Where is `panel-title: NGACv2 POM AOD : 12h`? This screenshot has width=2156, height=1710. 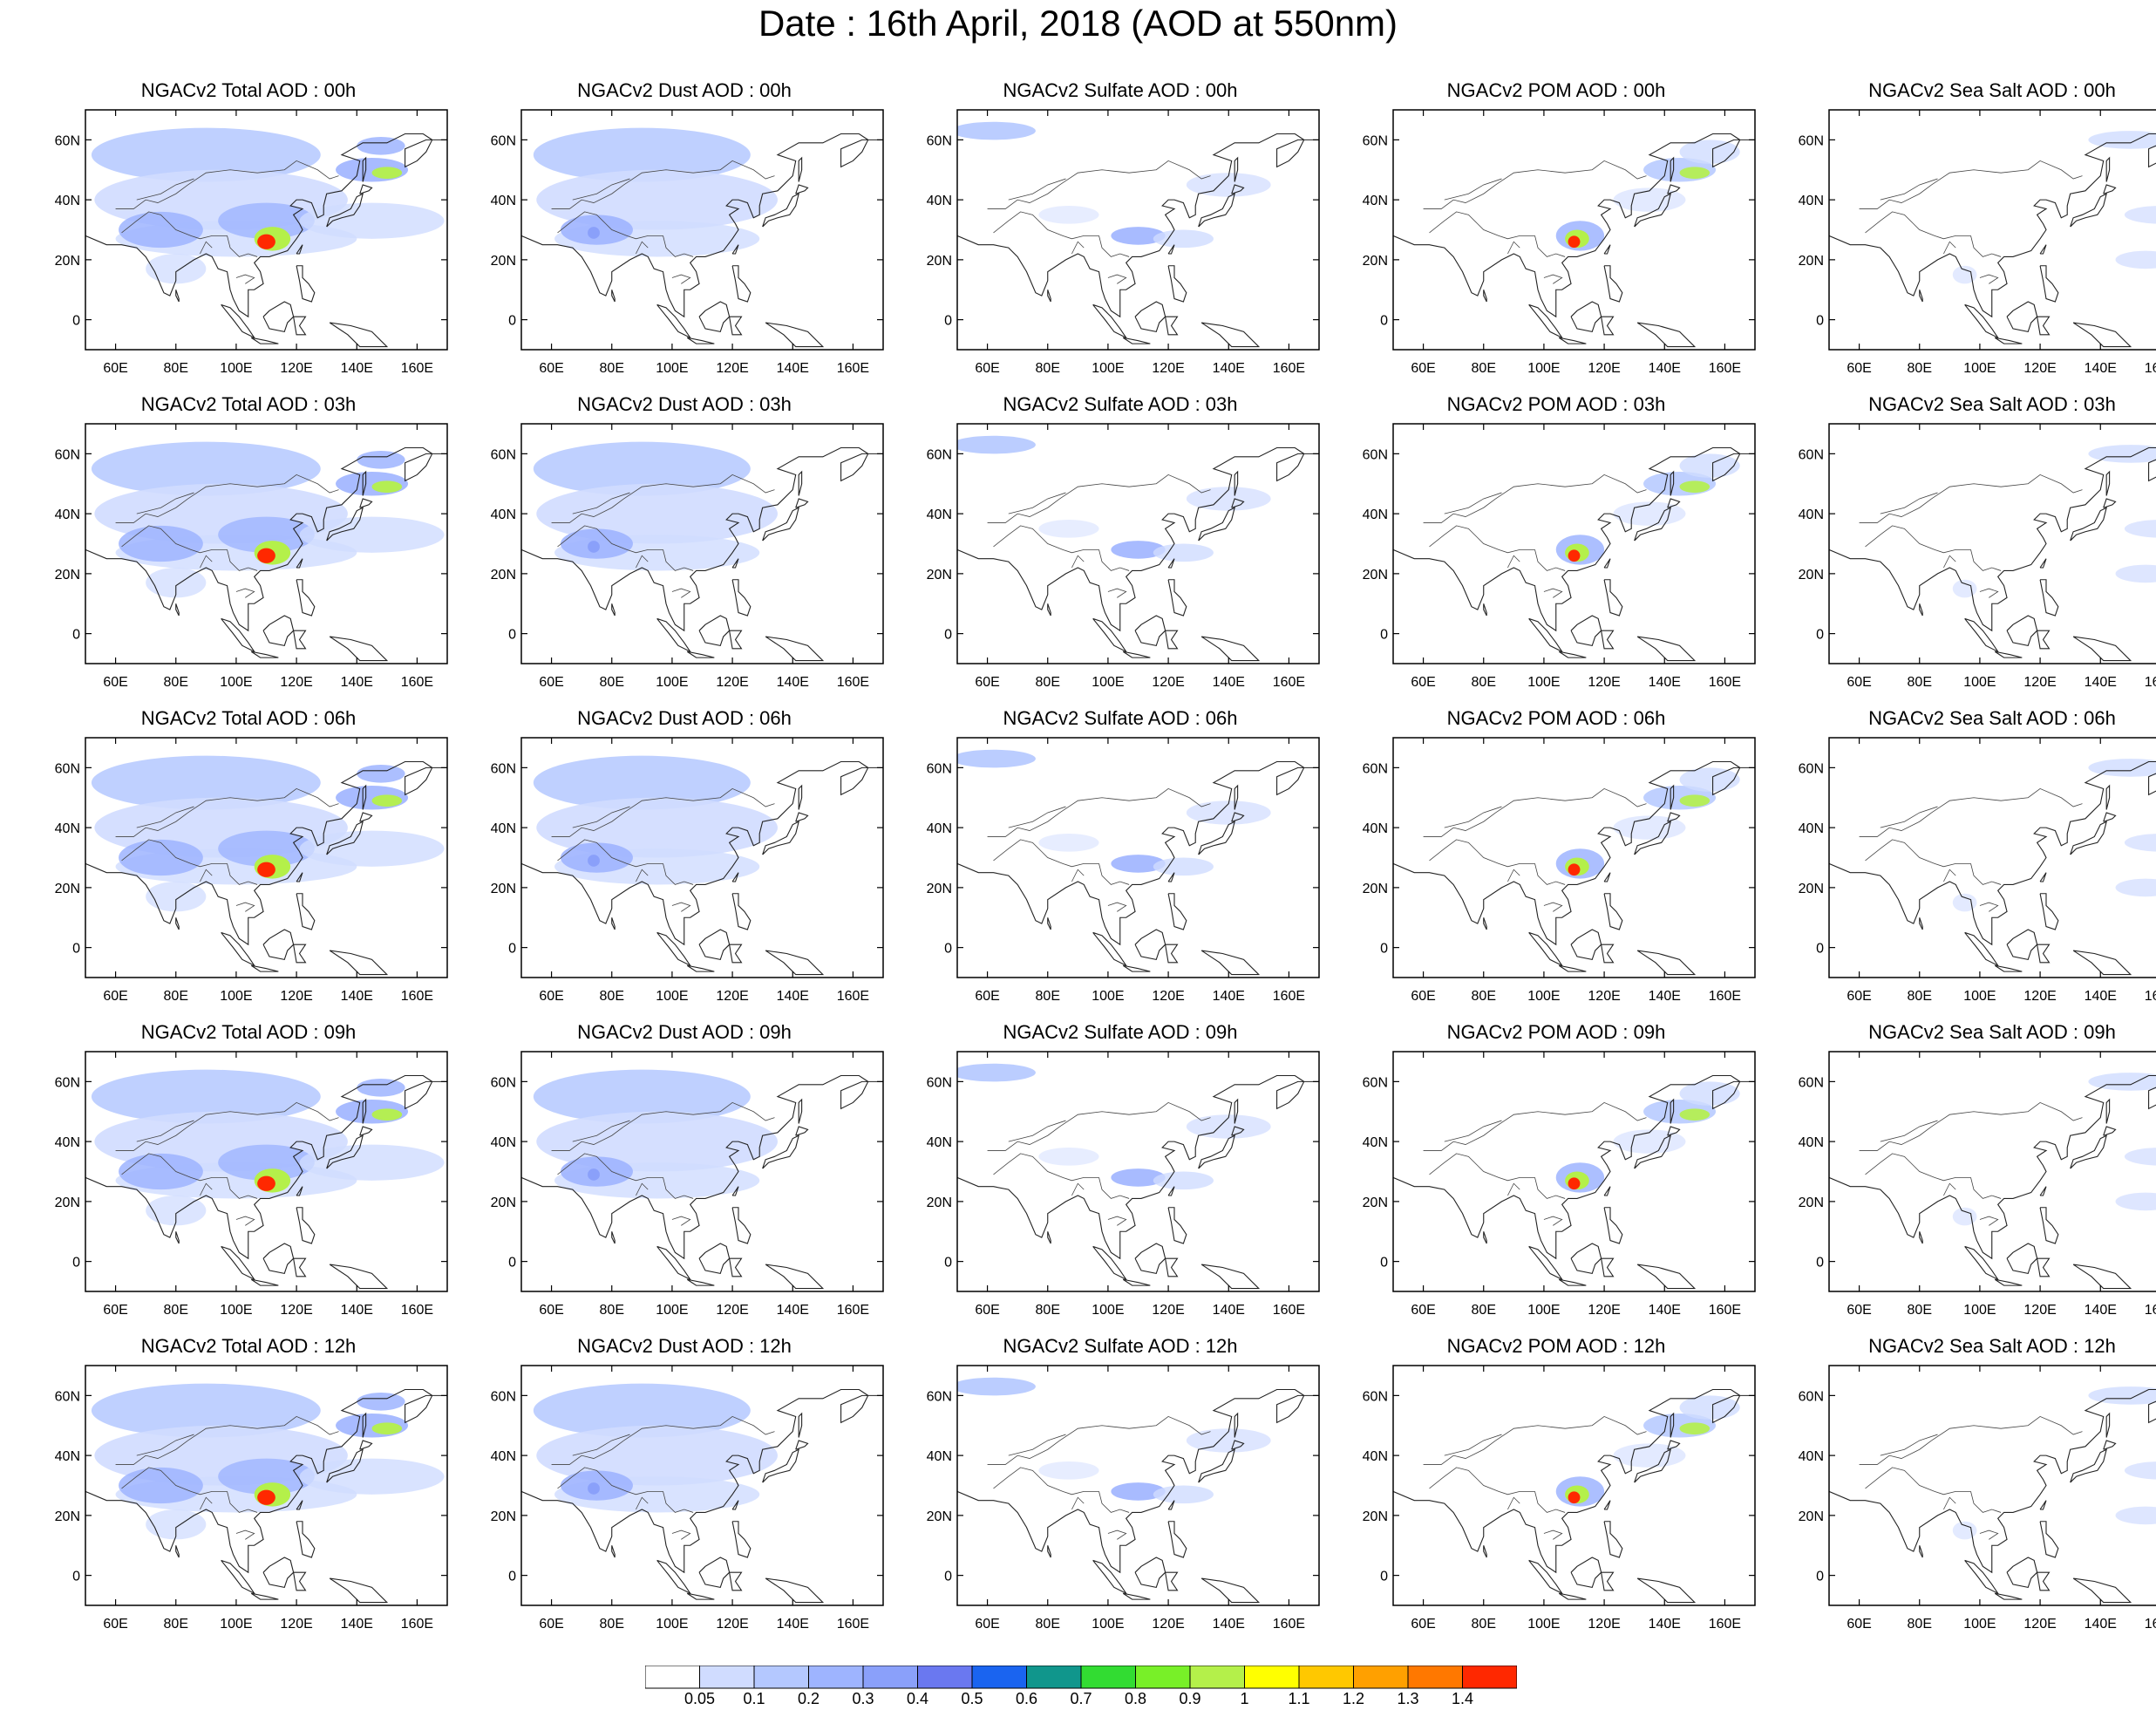
panel-title: NGACv2 POM AOD : 12h is located at coordinates (1556, 1346).